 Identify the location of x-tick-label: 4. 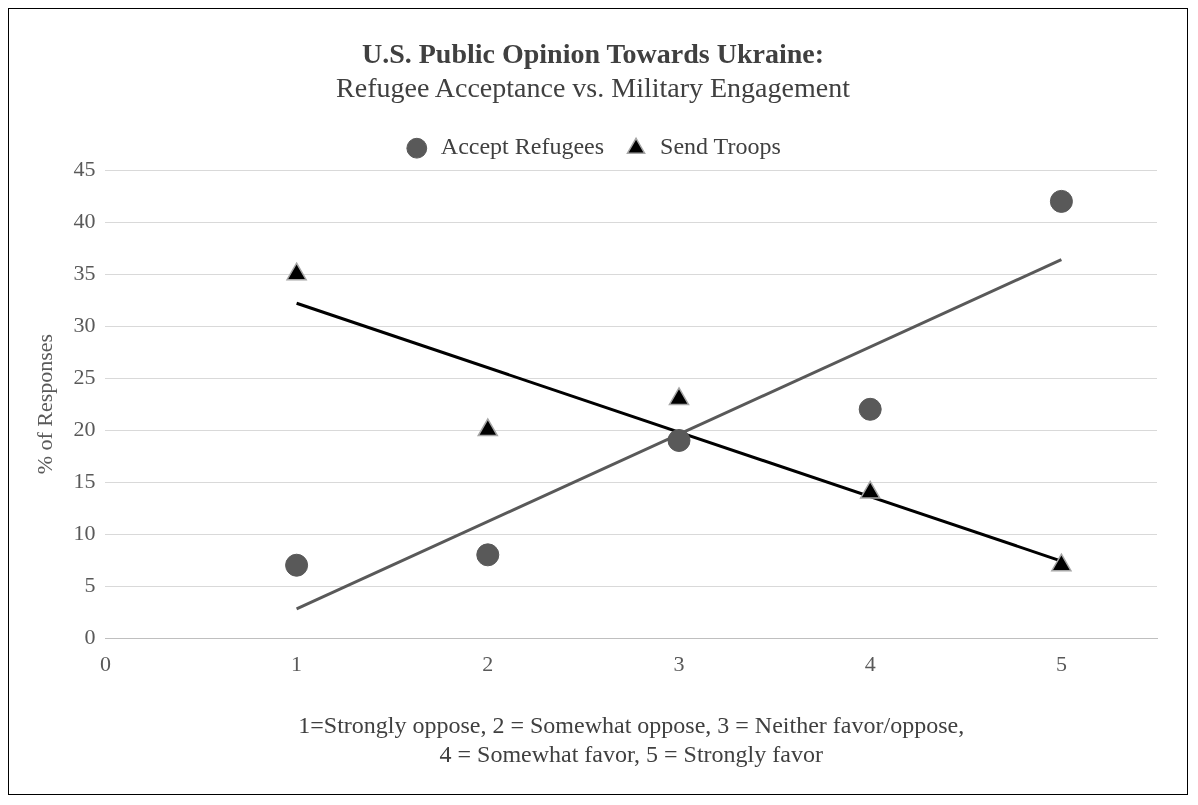
(870, 663).